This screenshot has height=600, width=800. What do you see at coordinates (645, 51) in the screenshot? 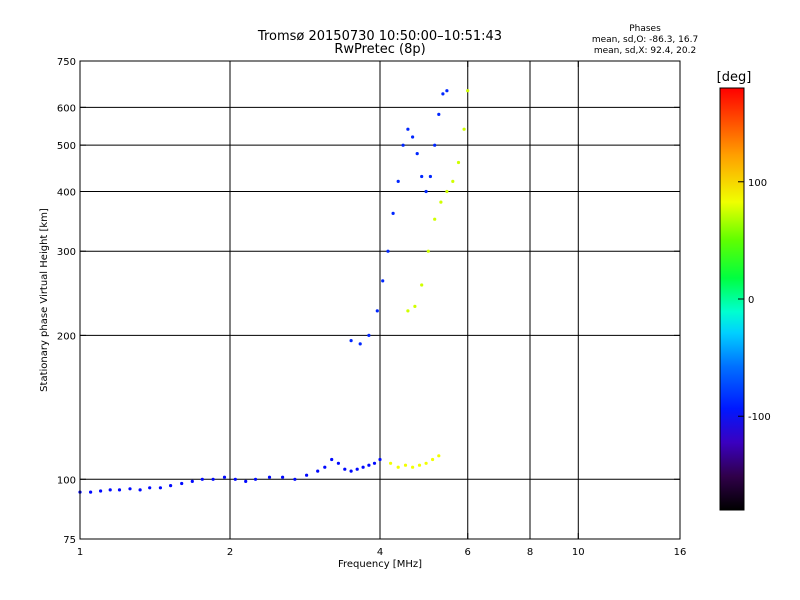
I see `stats-line-x: mean, sd,X: 92.4, 20.2` at bounding box center [645, 51].